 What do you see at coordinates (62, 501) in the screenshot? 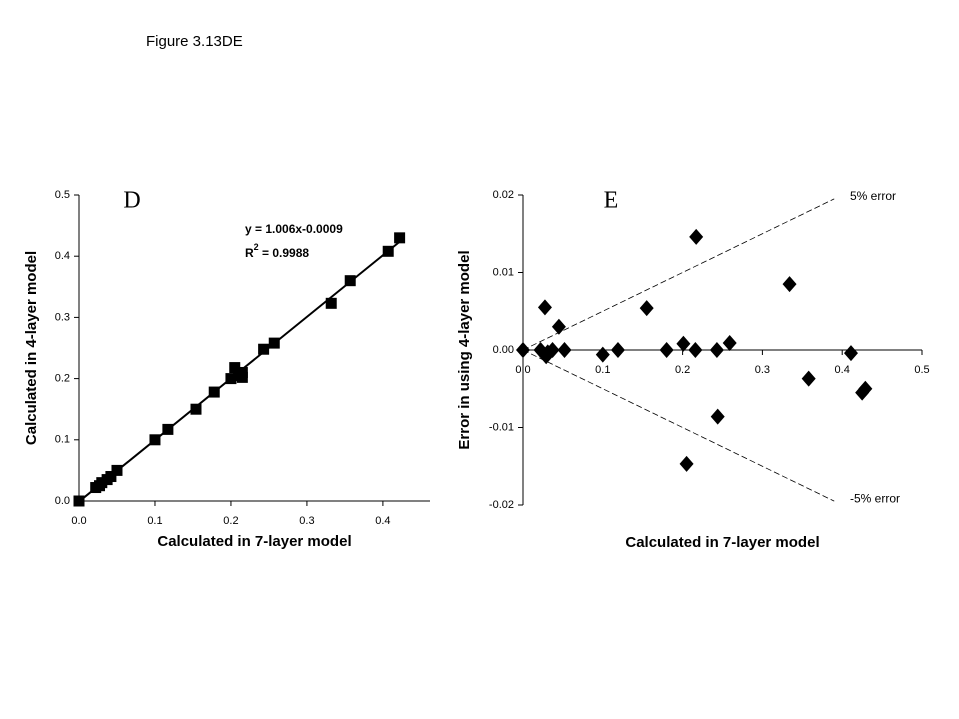
I see `y-tick-label: 0.0` at bounding box center [62, 501].